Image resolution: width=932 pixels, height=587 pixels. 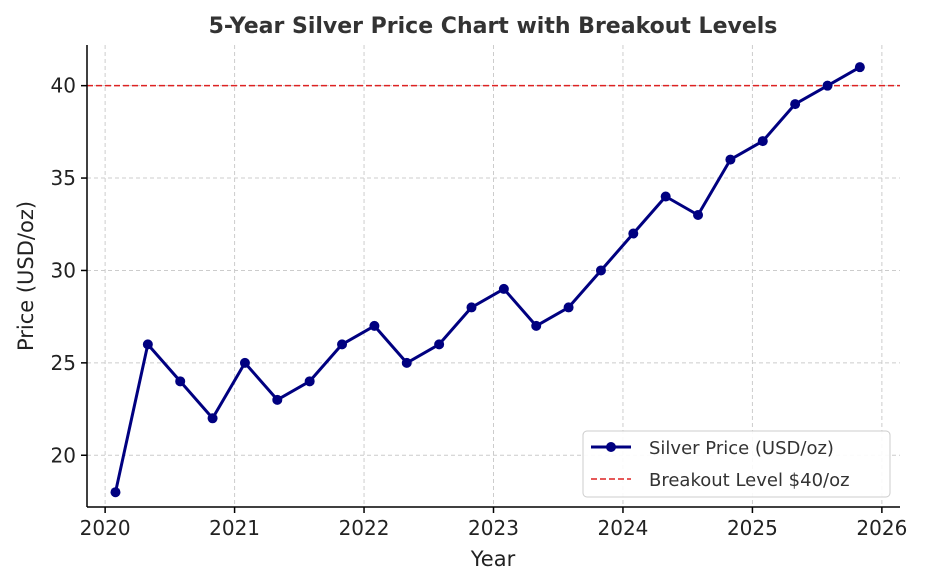 I want to click on y-tick-label: 20, so click(x=63, y=455).